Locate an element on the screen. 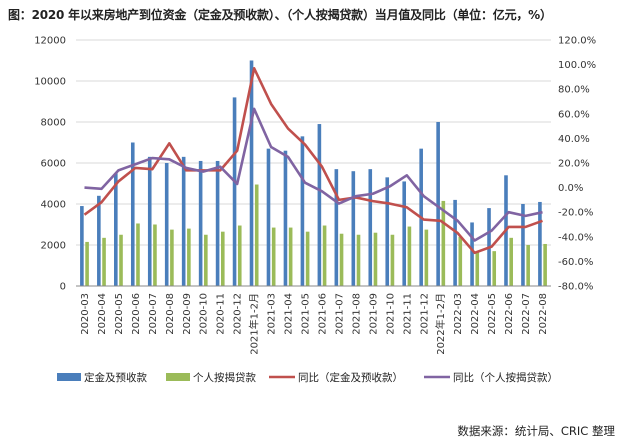 The height and width of the screenshot is (445, 623). y-right-tick-label: -20.0% is located at coordinates (575, 213).